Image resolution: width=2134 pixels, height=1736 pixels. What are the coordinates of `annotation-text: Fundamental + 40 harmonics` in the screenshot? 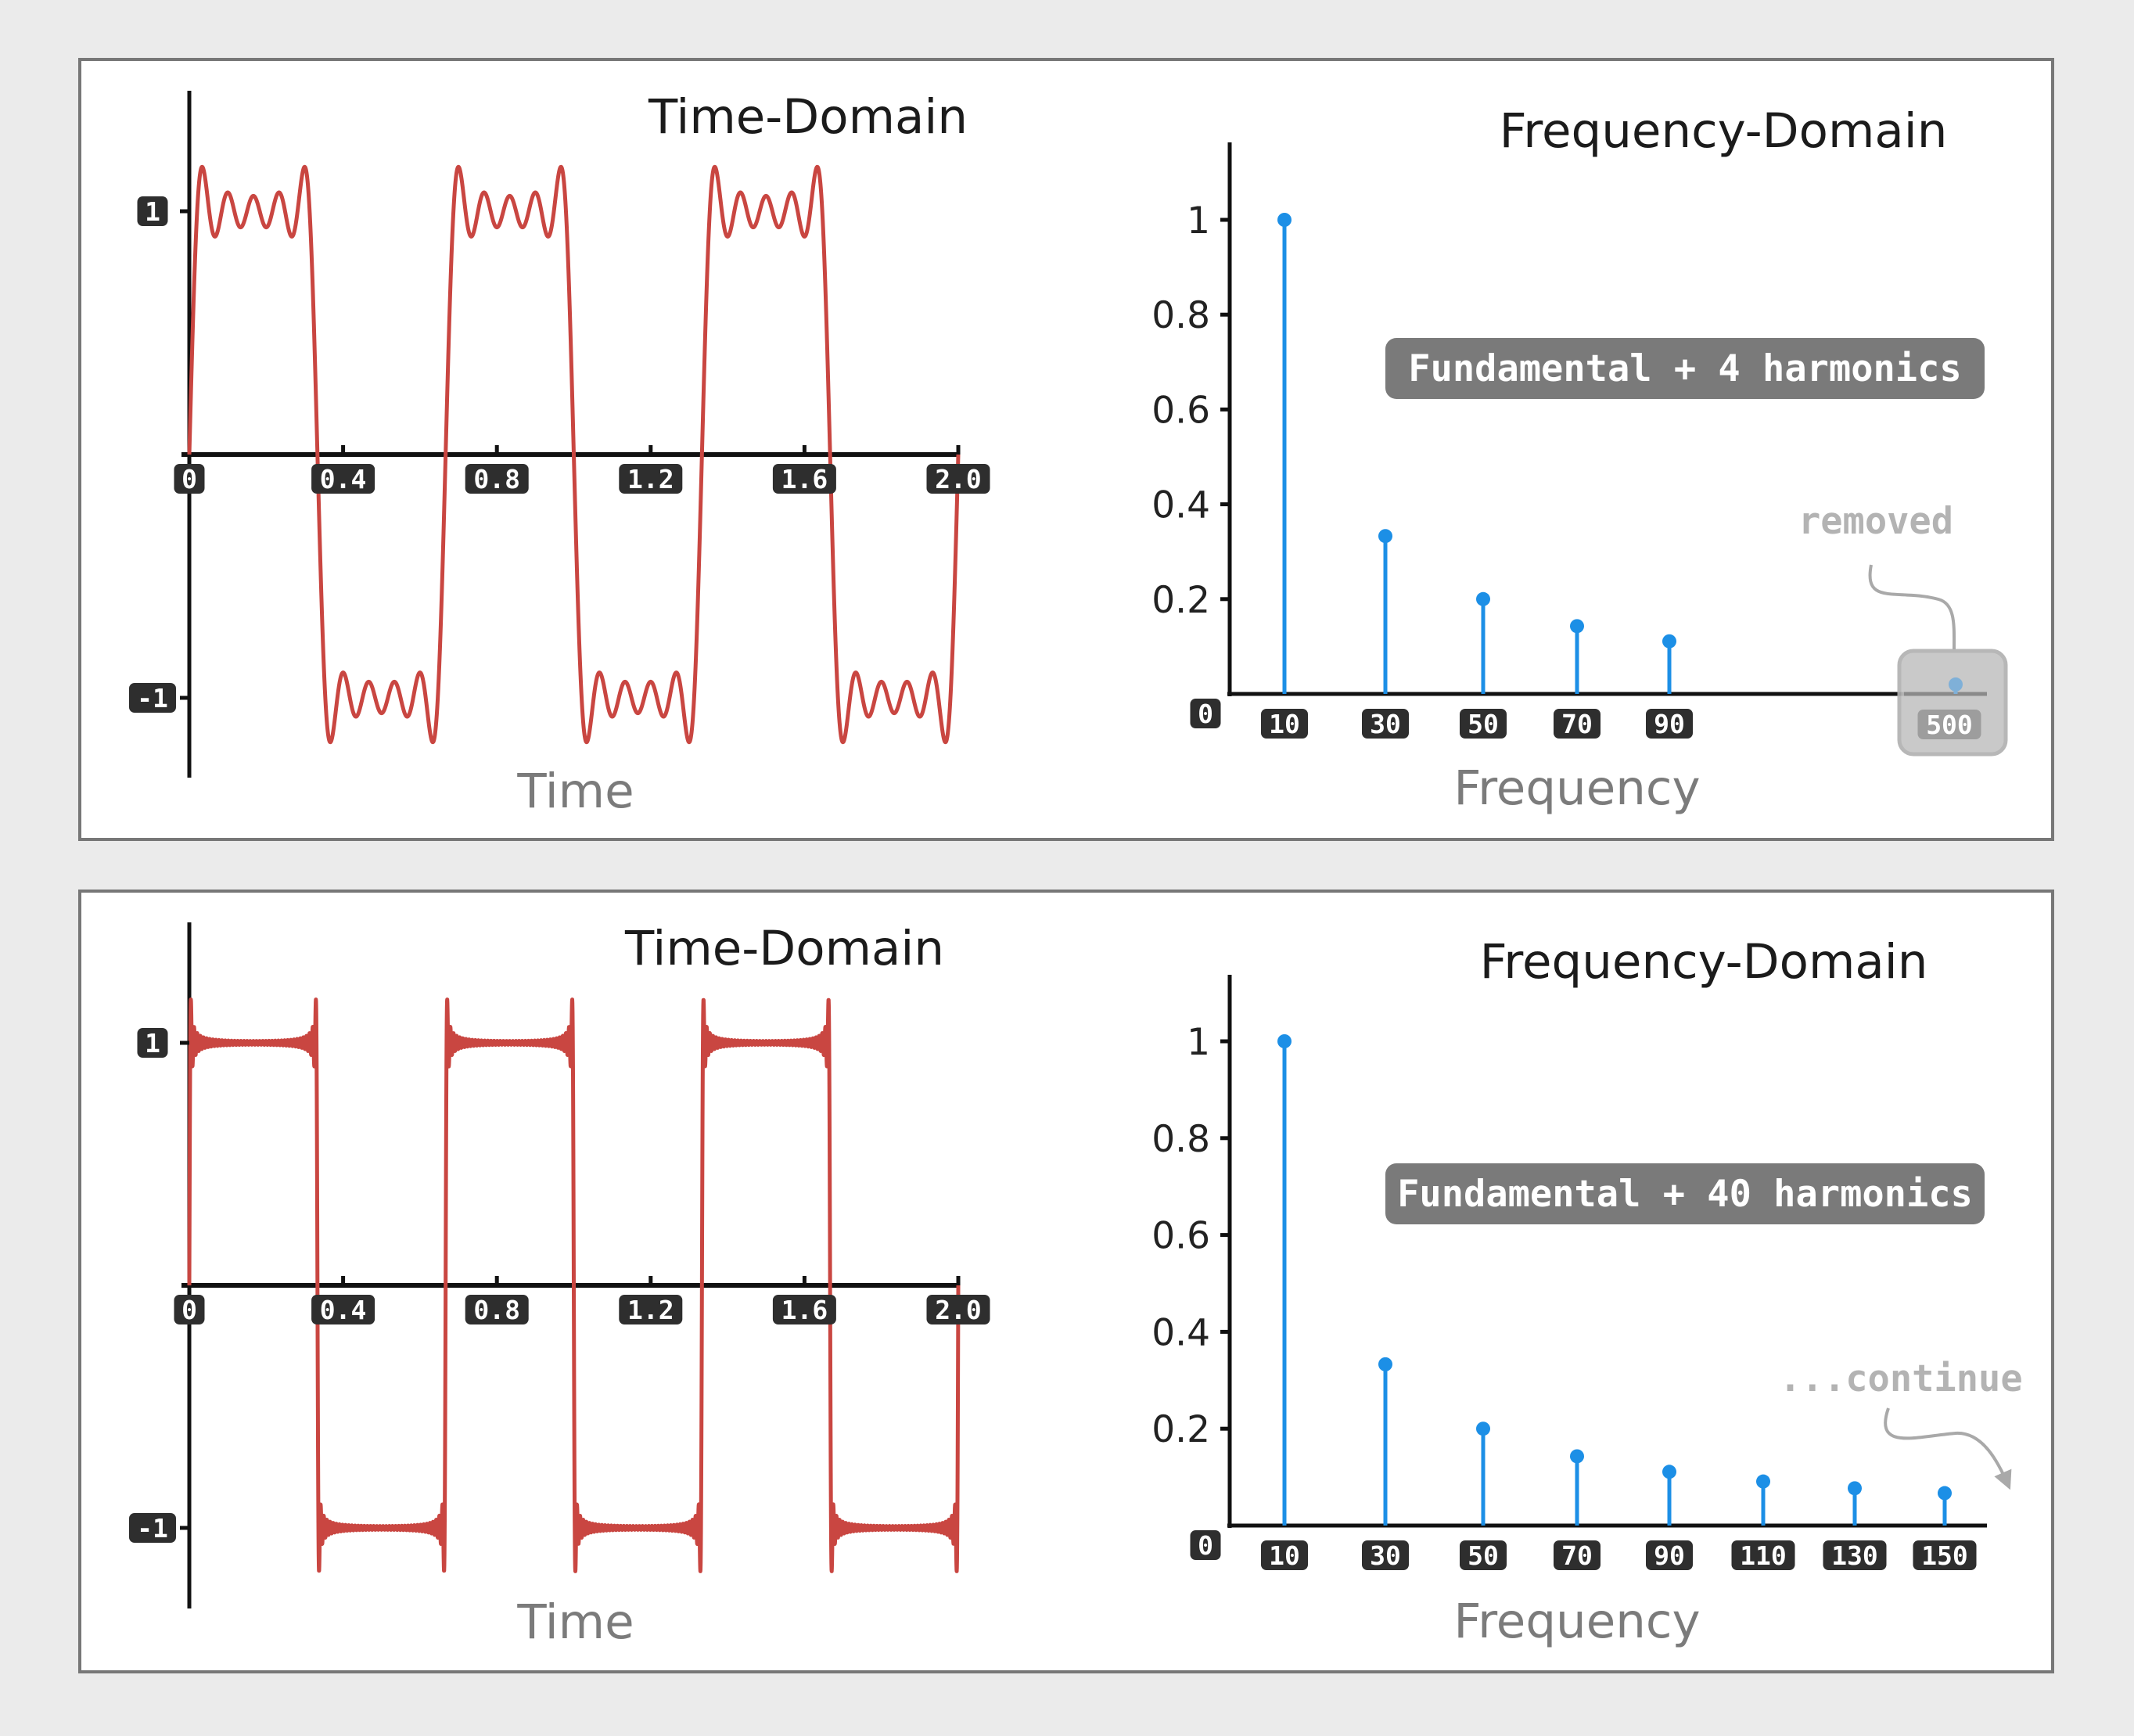 It's located at (1685, 1194).